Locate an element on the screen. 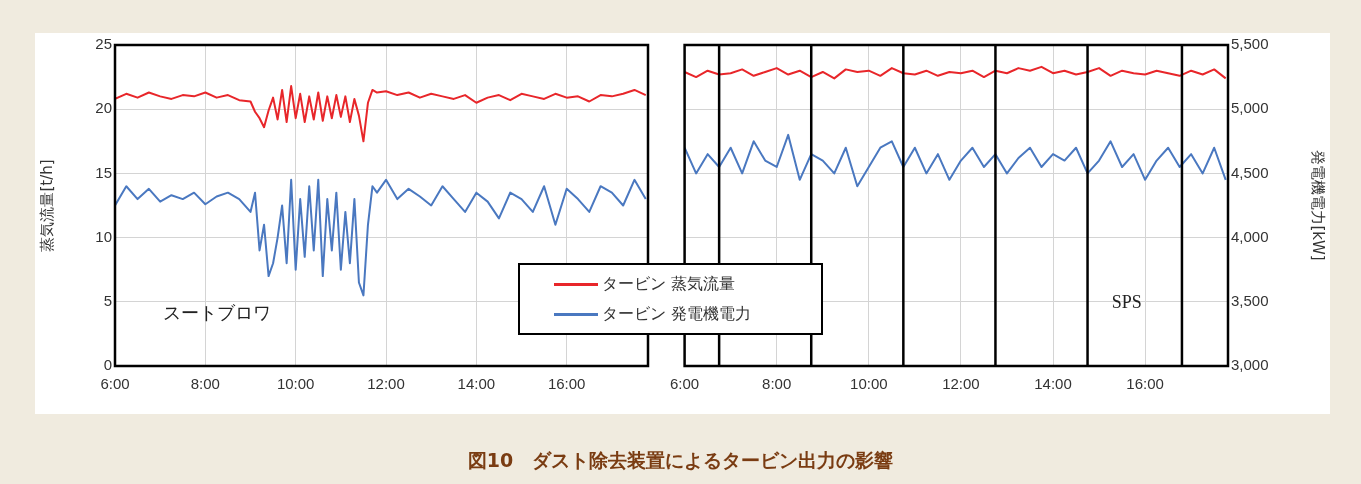 The height and width of the screenshot is (484, 1361). y2-axis-title: 発電機電力[kW] is located at coordinates (1318, 205).